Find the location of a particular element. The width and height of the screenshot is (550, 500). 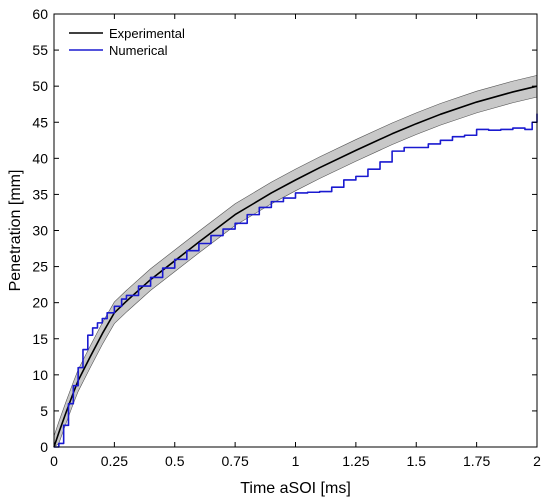

y-tick-label: 5 is located at coordinates (44, 411).